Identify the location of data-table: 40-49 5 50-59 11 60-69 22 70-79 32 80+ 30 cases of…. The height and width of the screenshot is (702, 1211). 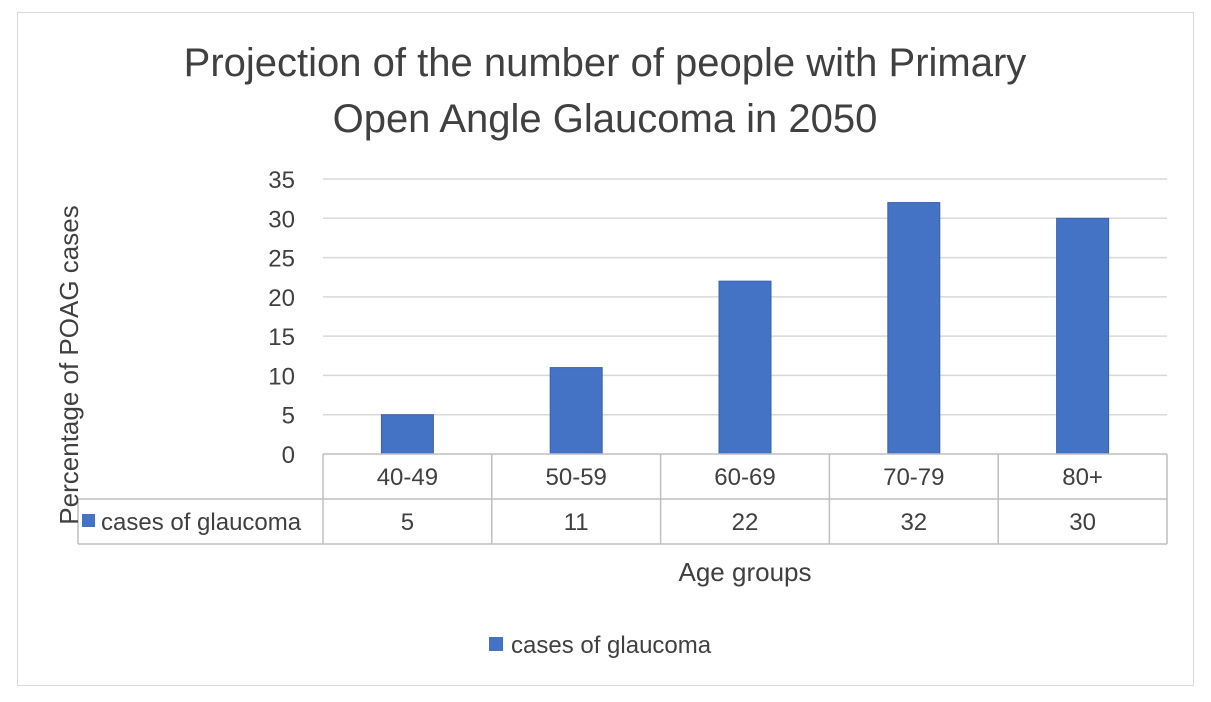
(622, 499).